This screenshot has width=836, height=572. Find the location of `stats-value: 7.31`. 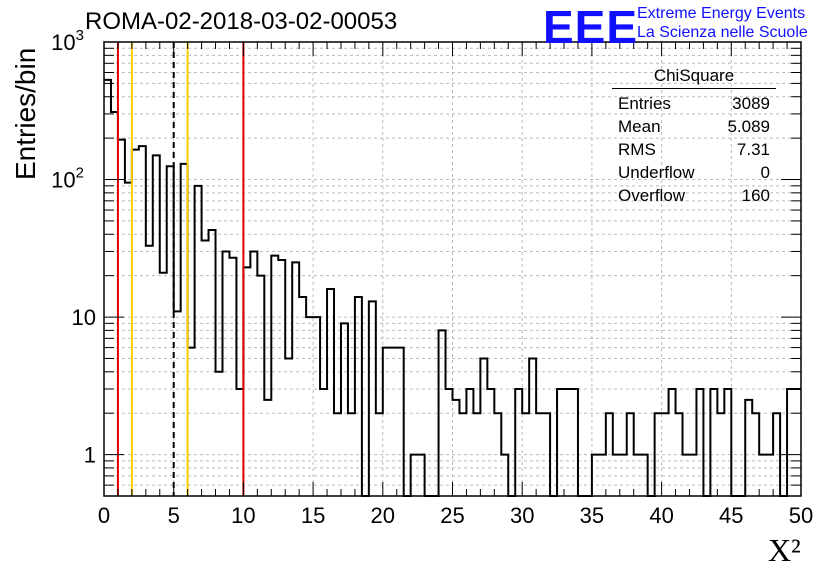

stats-value: 7.31 is located at coordinates (753, 149).